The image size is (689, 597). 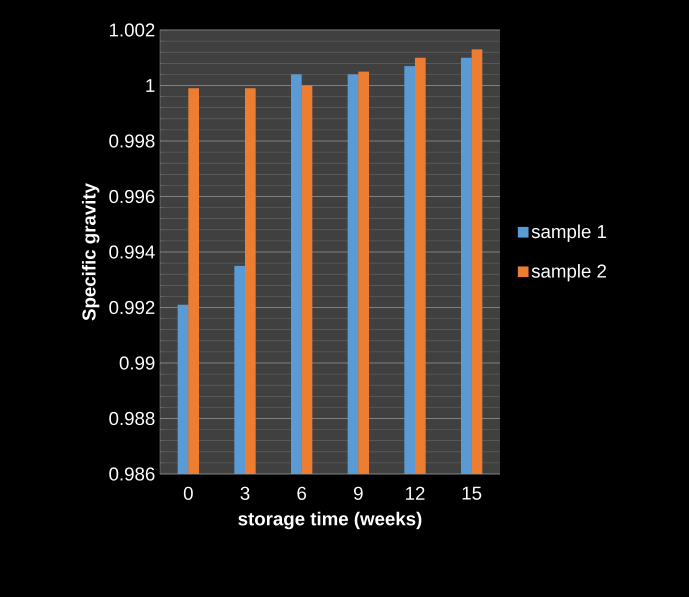 What do you see at coordinates (150, 85) in the screenshot?
I see `y-tick-label: 1` at bounding box center [150, 85].